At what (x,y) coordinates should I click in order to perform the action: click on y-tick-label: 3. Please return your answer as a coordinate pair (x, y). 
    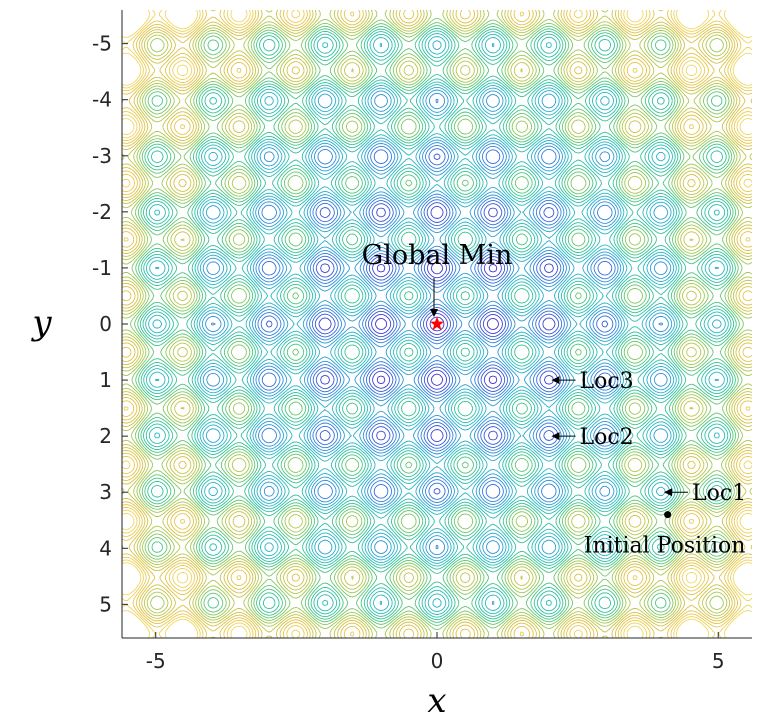
    Looking at the image, I should click on (105, 492).